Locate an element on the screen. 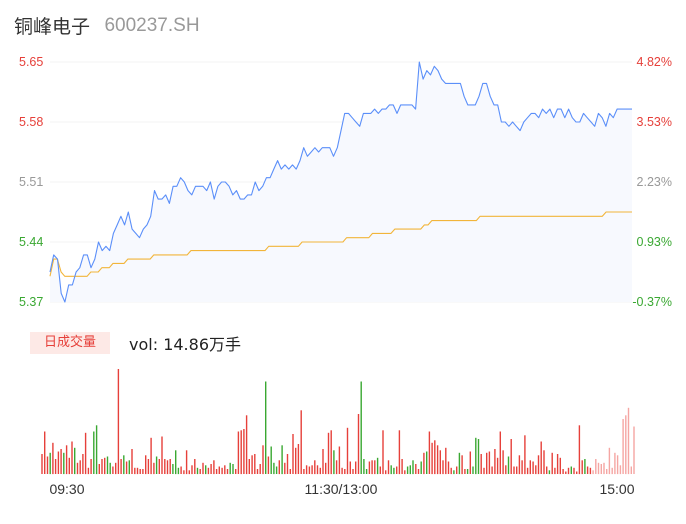 This screenshot has width=686, height=524. stock-name: 铜峰电子 is located at coordinates (52, 27).